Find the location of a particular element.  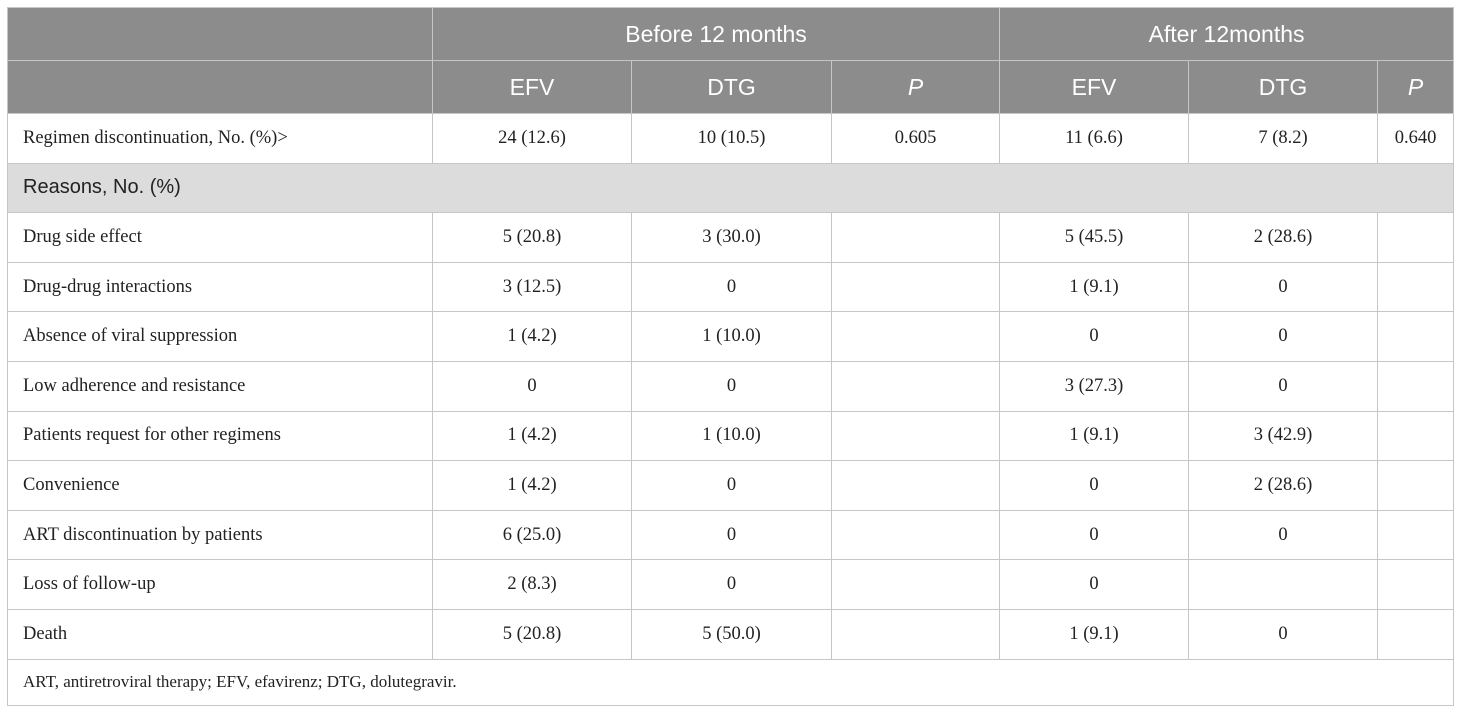

sub-header-dtg-before: DTG is located at coordinates (731, 87).